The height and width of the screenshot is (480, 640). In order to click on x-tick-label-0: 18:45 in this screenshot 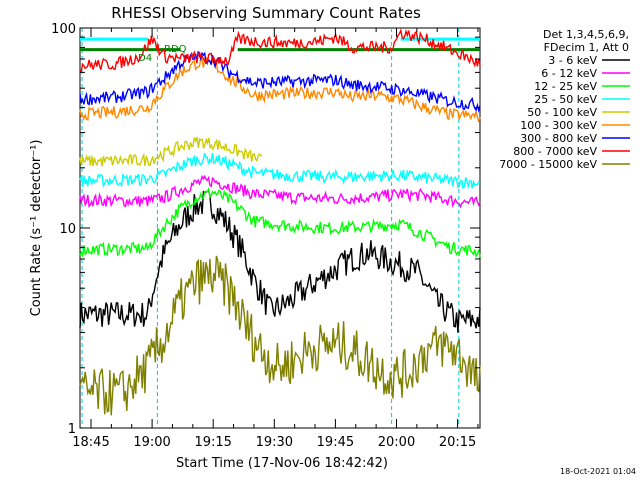, I will do `click(90, 442)`.